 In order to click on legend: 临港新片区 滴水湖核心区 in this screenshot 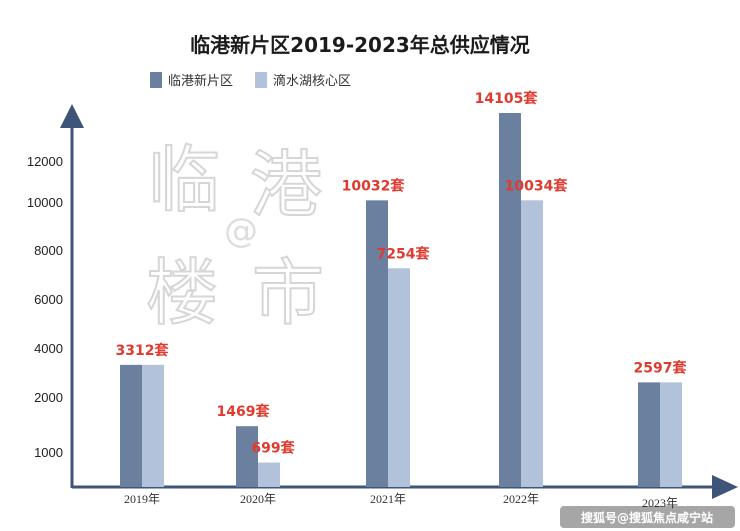, I will do `click(250, 80)`.